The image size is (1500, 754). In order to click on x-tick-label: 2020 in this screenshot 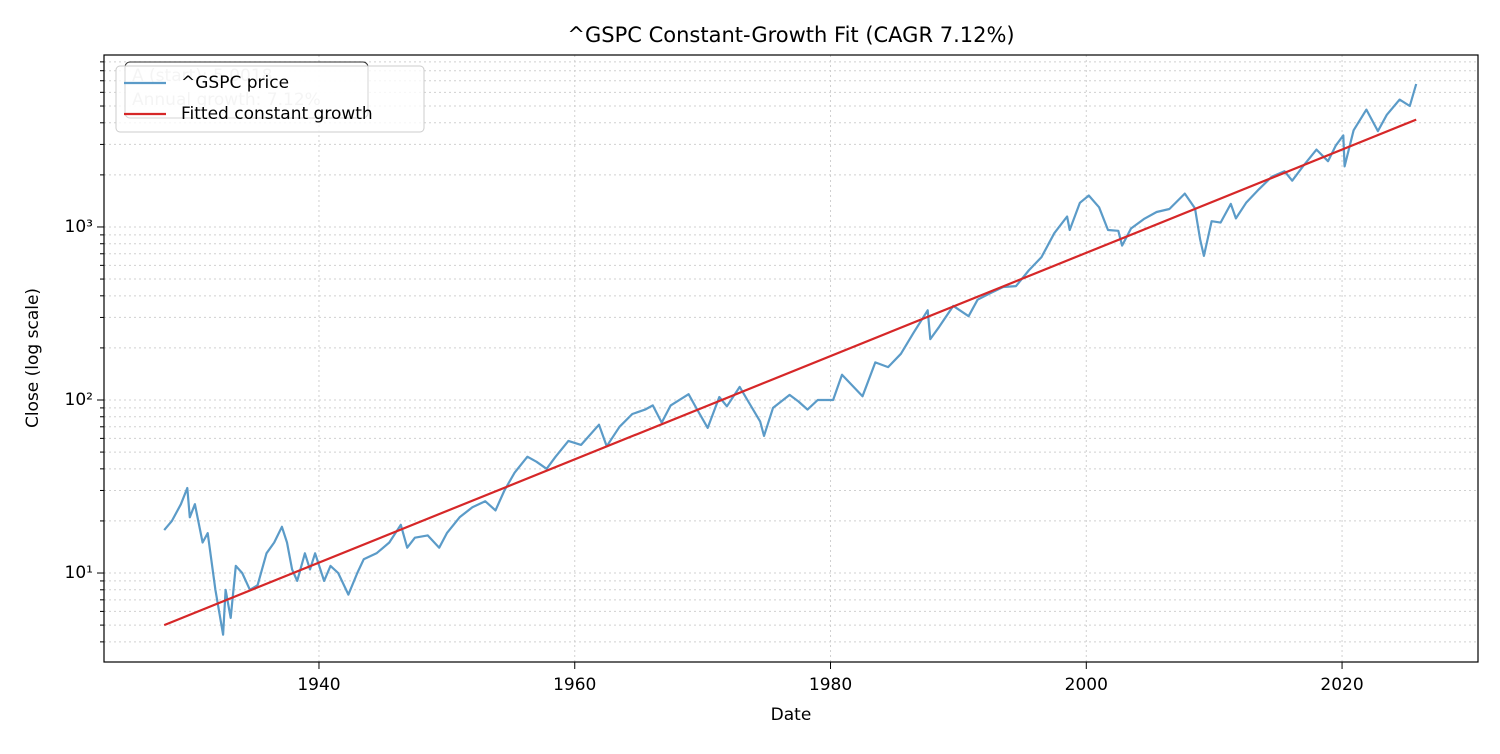, I will do `click(1341, 685)`.